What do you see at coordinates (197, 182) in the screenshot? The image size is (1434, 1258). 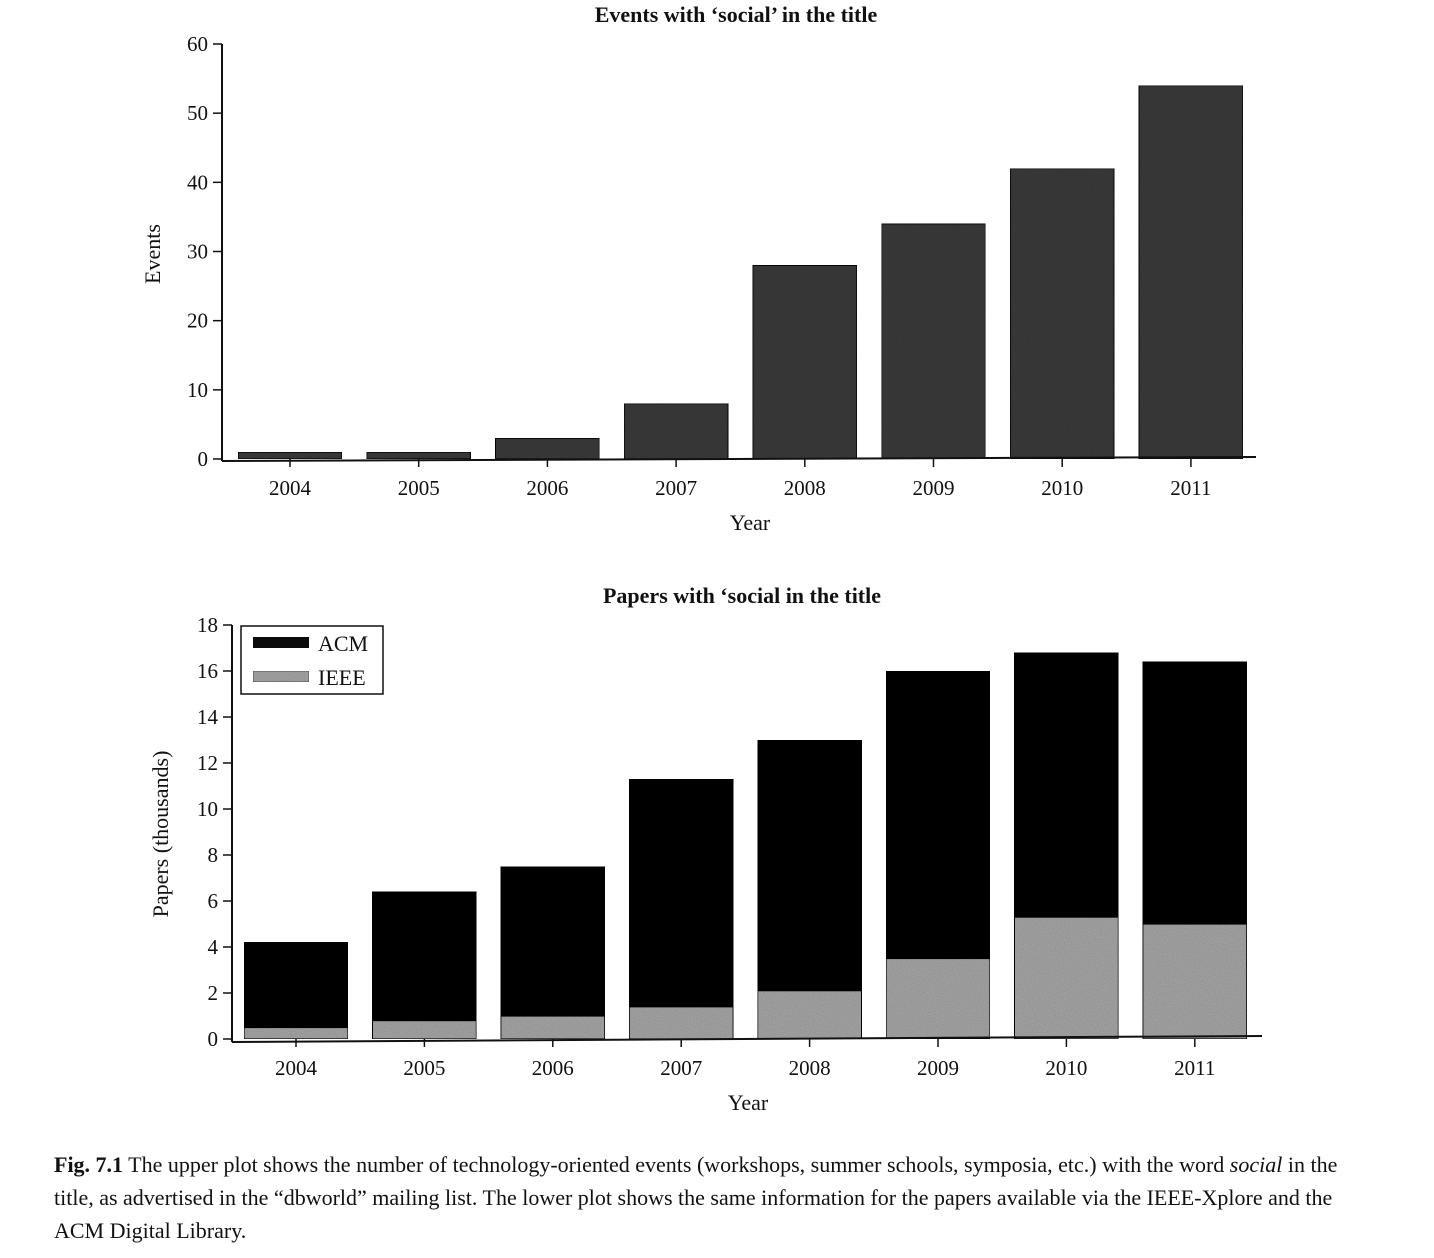 I see `y-tick-label: 40` at bounding box center [197, 182].